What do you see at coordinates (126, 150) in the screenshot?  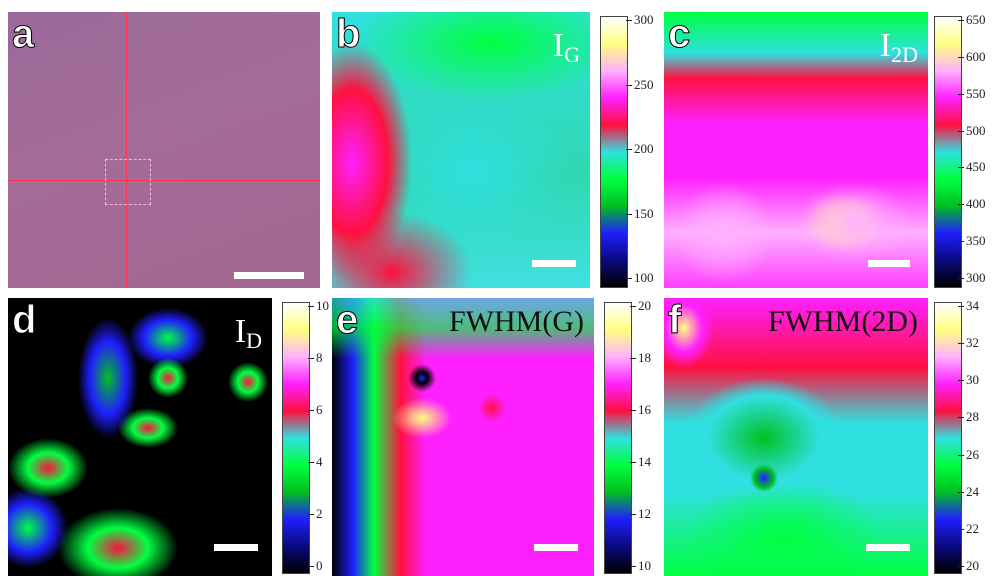 I see `crosshair-vertical` at bounding box center [126, 150].